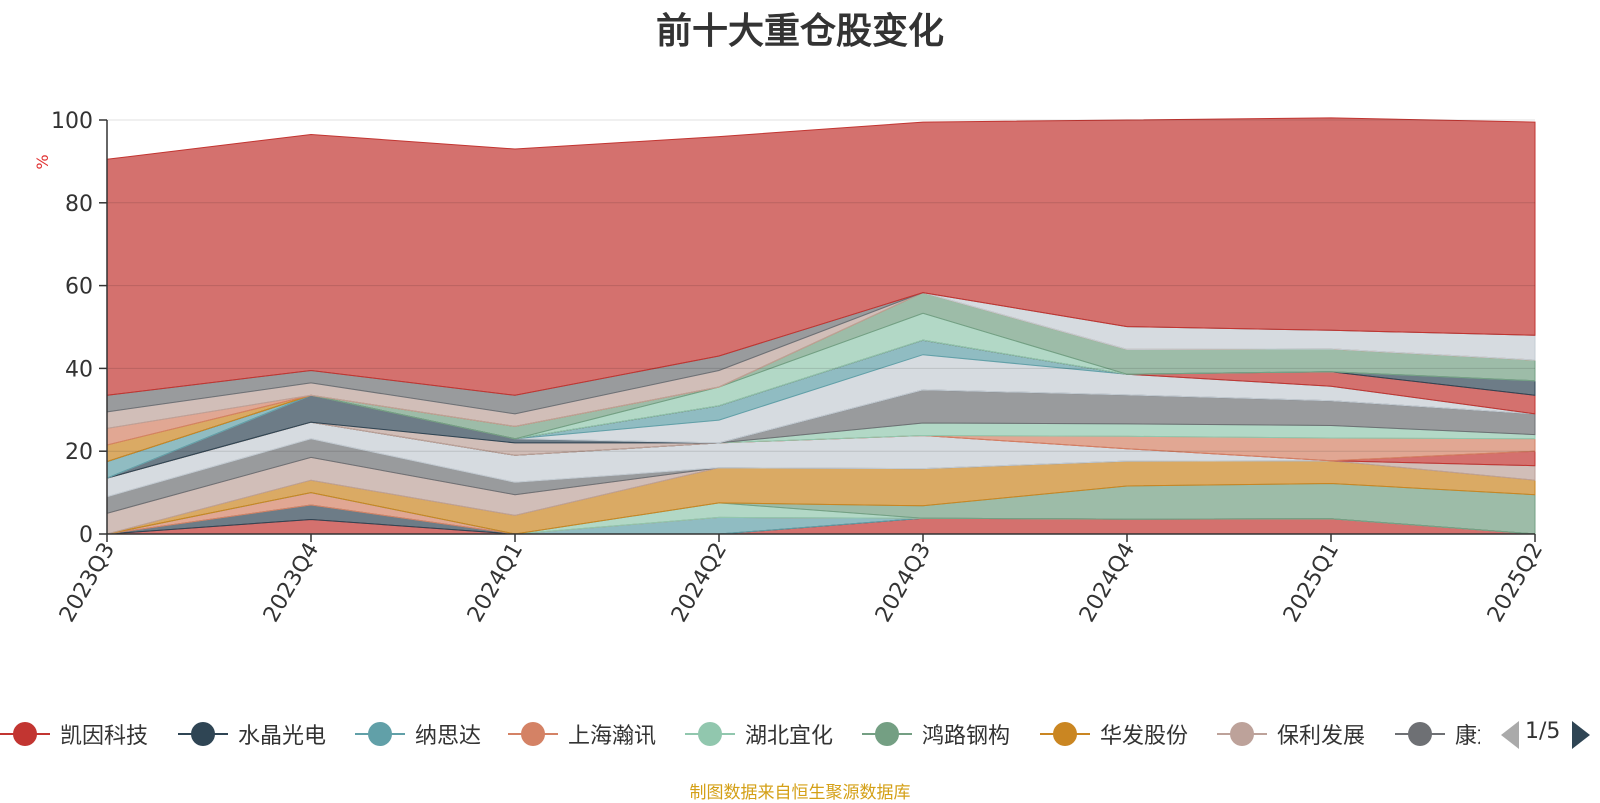  I want to click on legend-label: 康龙化成, so click(1467, 736).